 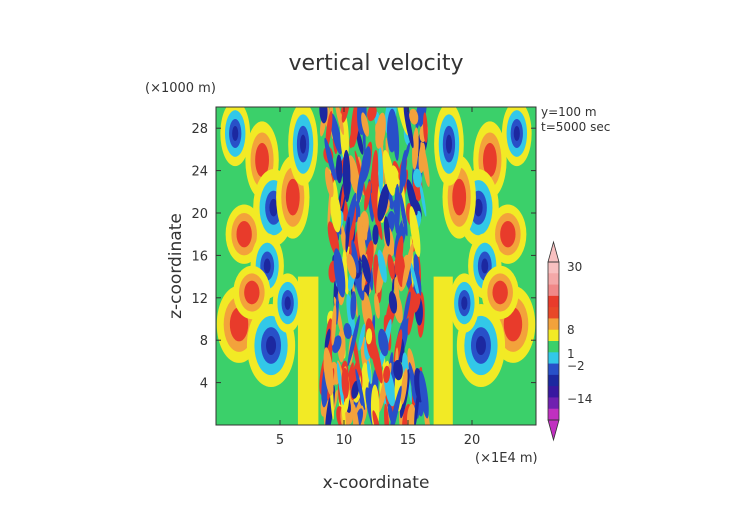 I want to click on chart-title: vertical velocity, so click(x=375, y=63).